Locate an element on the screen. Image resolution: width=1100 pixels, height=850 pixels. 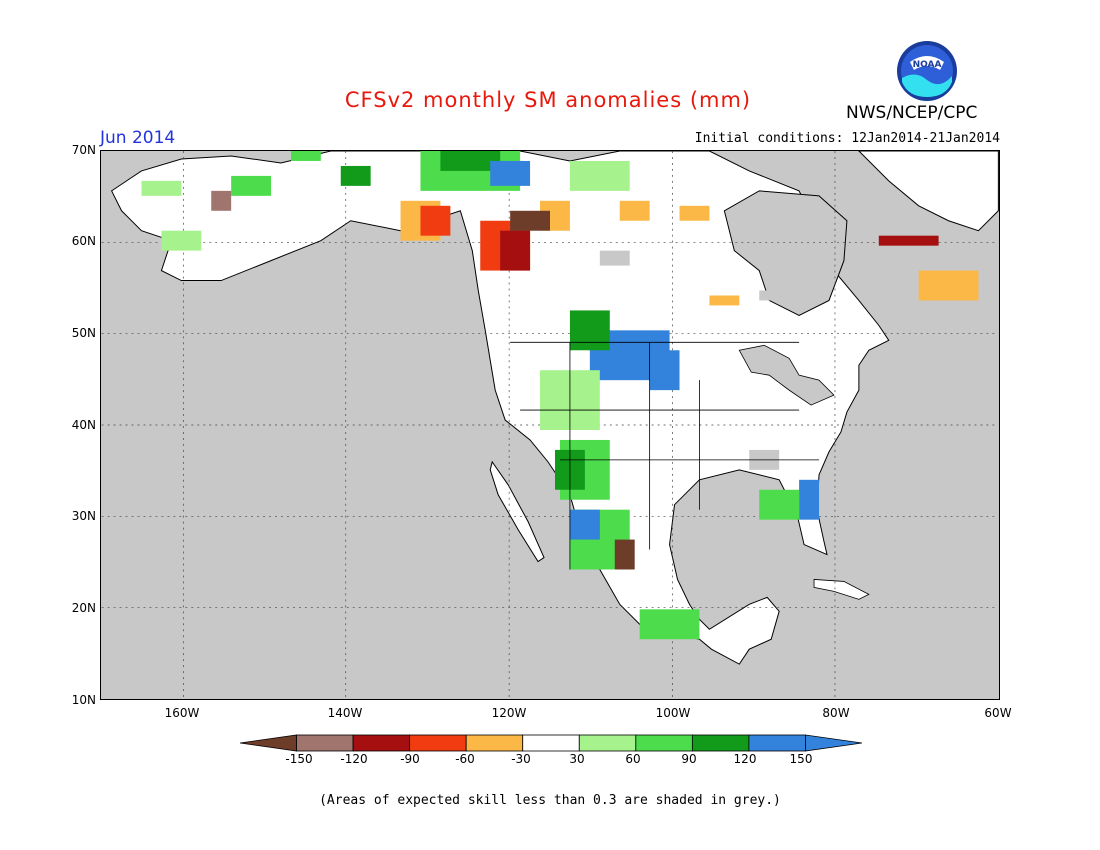
legend-label: 30 is located at coordinates (577, 759).